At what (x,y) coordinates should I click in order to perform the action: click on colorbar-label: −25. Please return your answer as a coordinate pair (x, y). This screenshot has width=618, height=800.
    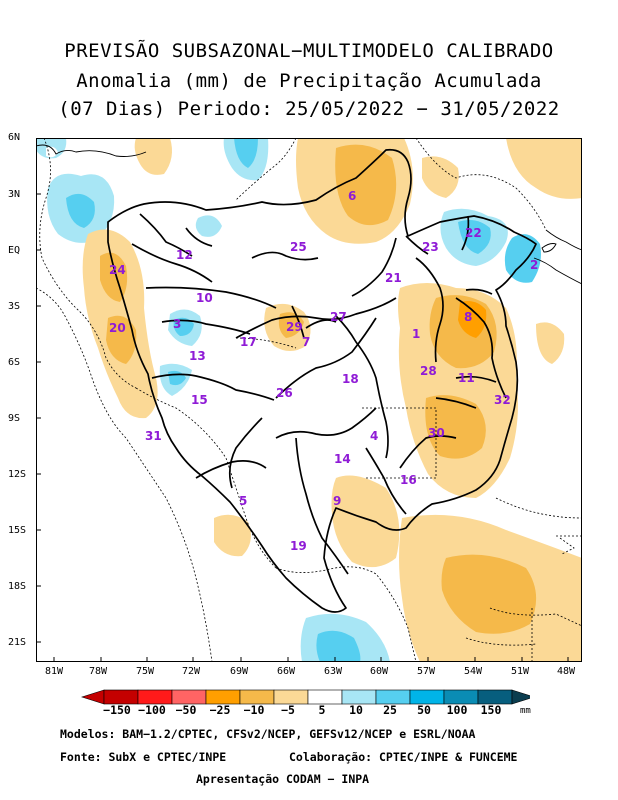
    Looking at the image, I should click on (220, 710).